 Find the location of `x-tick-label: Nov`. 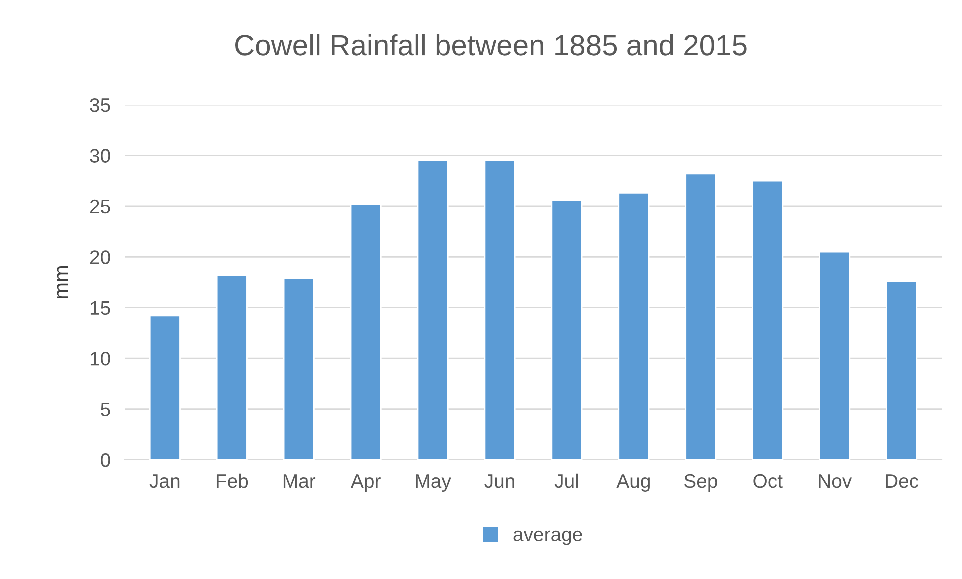

x-tick-label: Nov is located at coordinates (835, 481).